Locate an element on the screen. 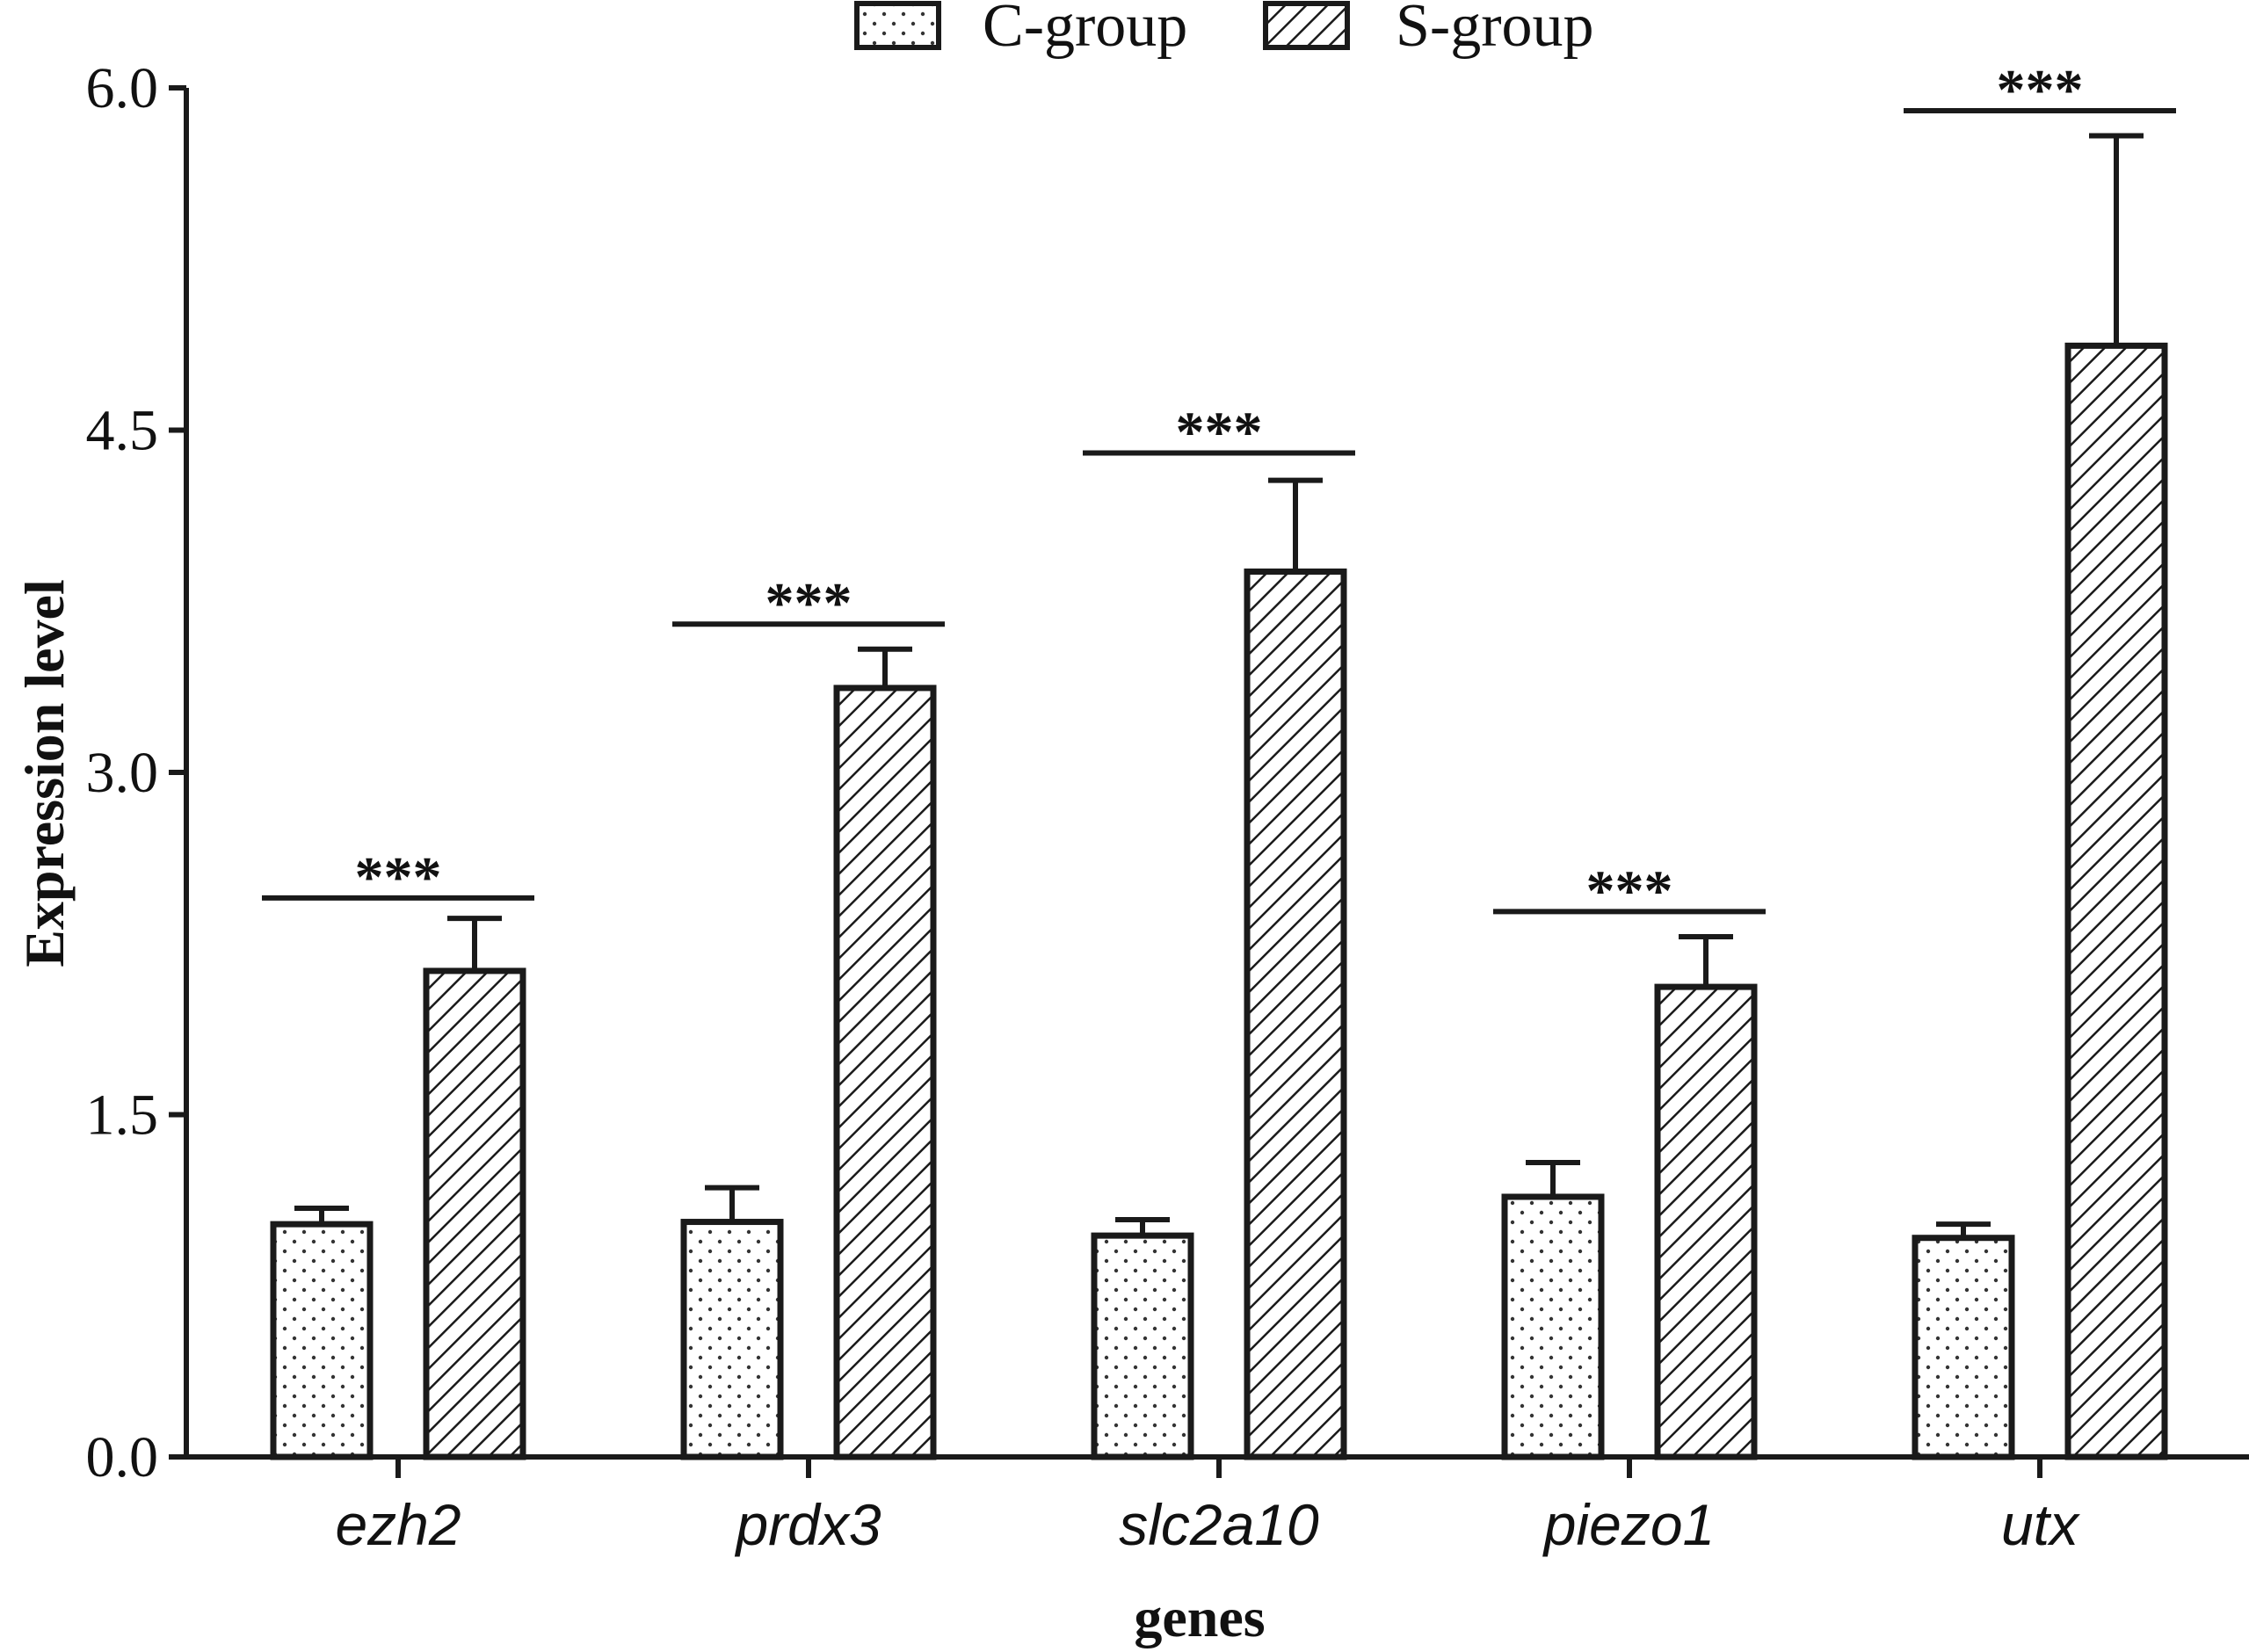  y-tick-label-2: 3.0 is located at coordinates (123, 773).